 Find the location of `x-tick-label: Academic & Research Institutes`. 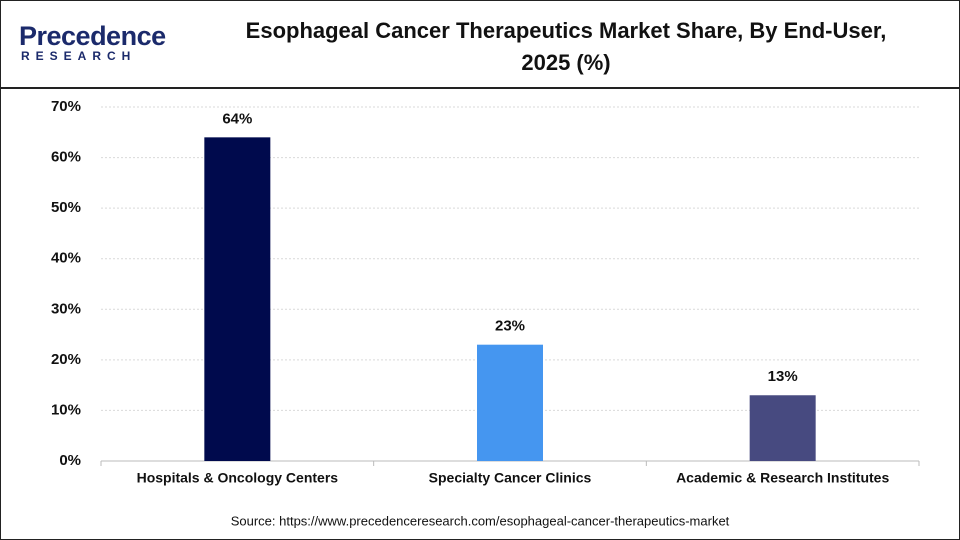

x-tick-label: Academic & Research Institutes is located at coordinates (782, 478).